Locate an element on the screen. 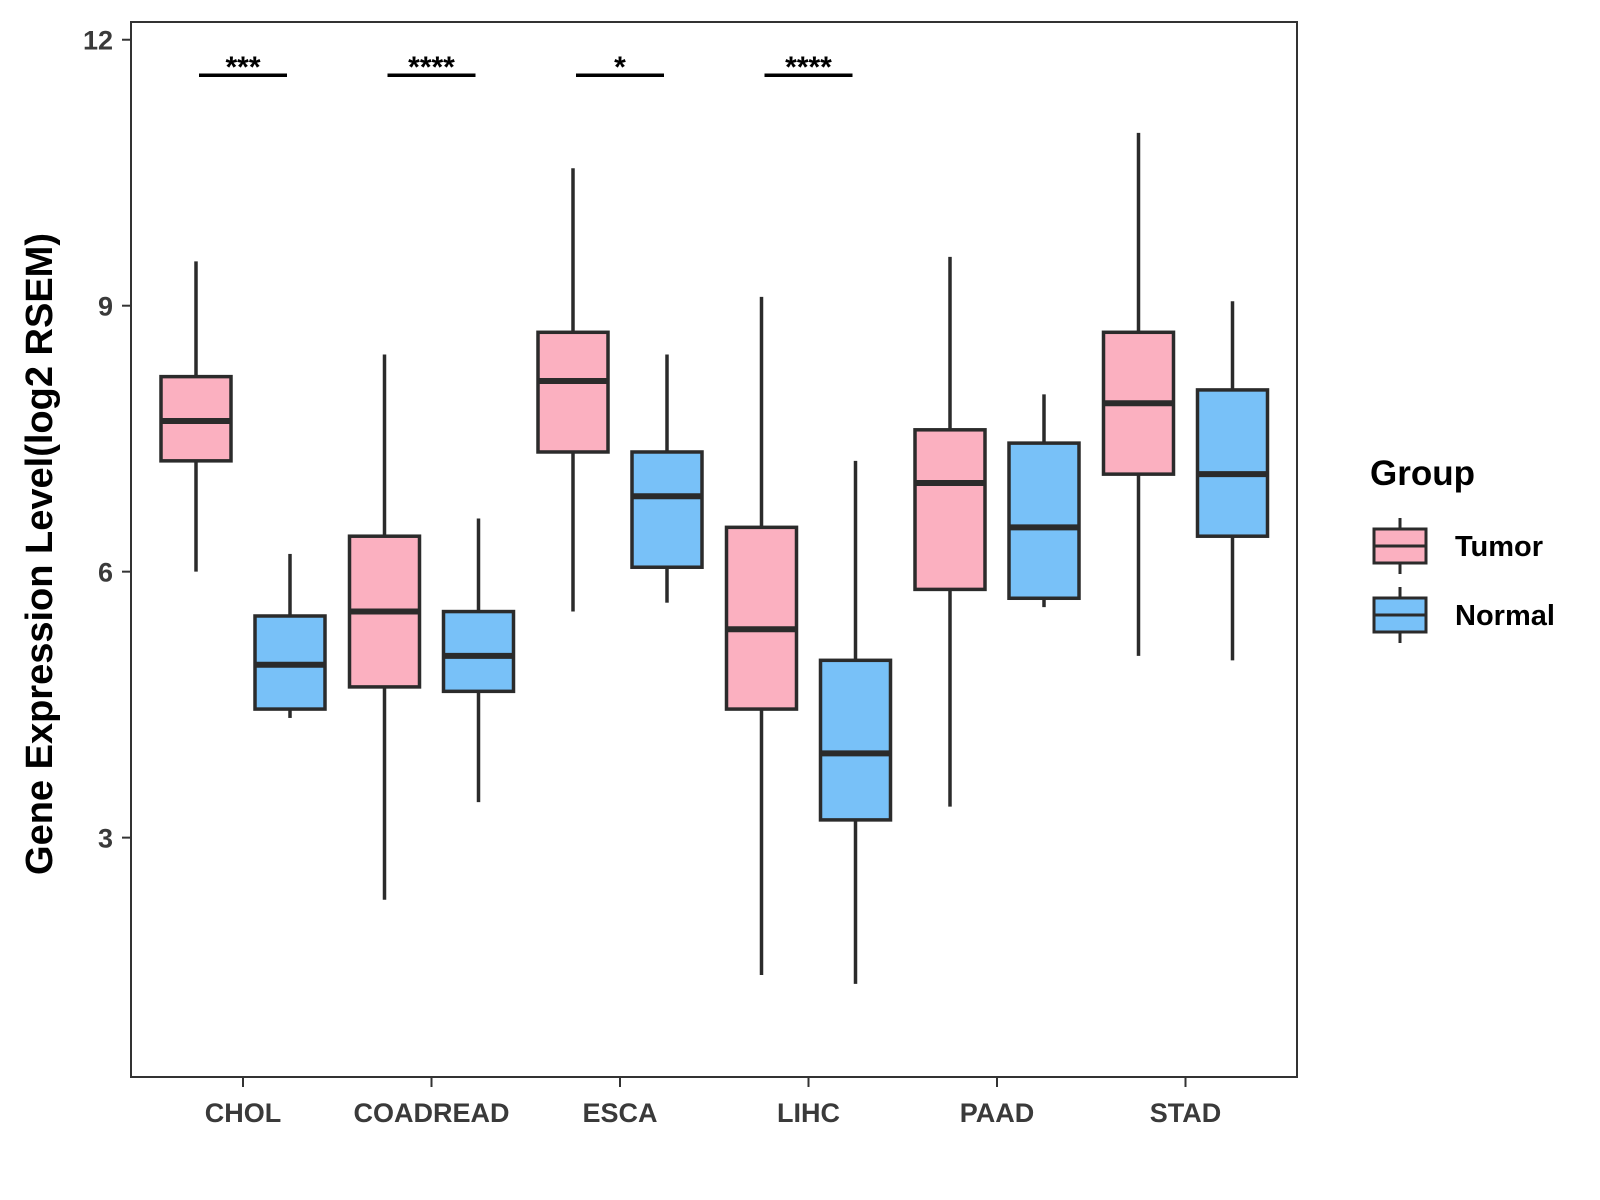 The width and height of the screenshot is (1600, 1200). y-axis-title: Gene Expression Level(log2 RSEM) is located at coordinates (40, 554).